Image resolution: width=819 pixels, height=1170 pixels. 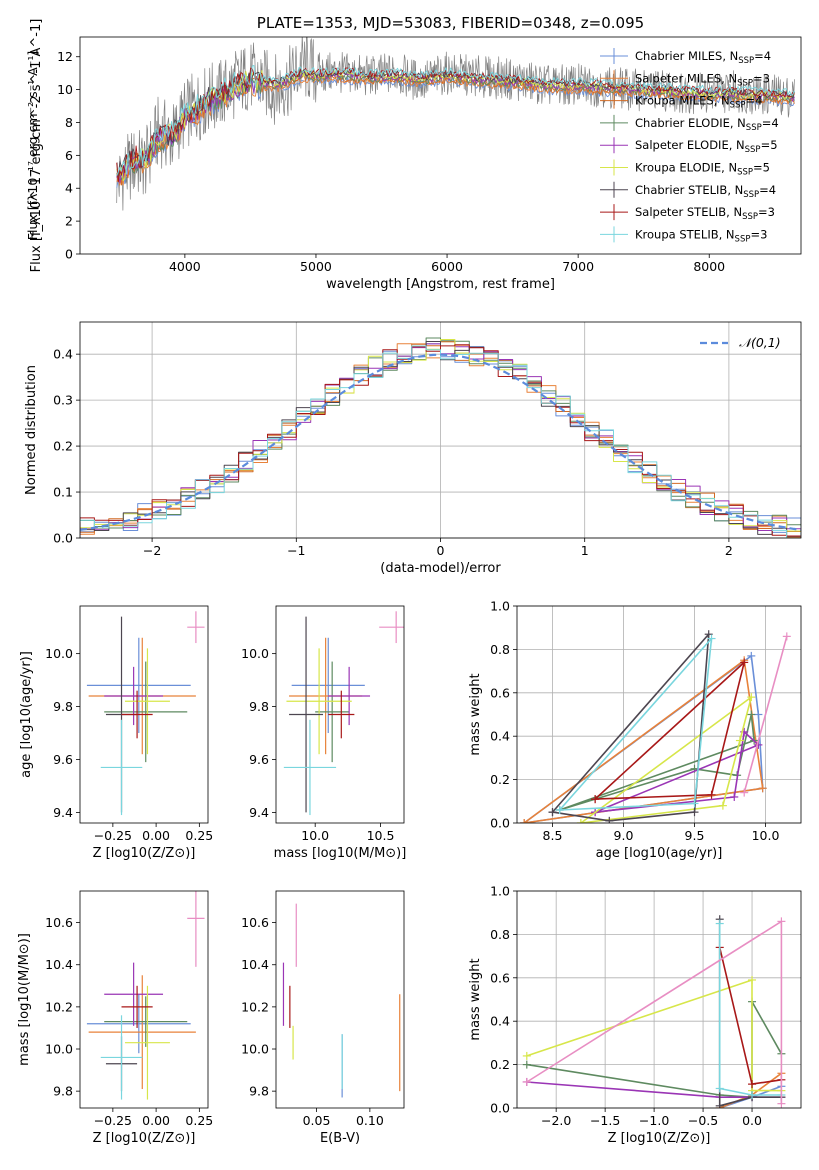 What do you see at coordinates (36, 146) in the screenshot?
I see `y-axis-label: Flux [f_λ10^-17 erg cm^-2 s^-1 A^-1]` at bounding box center [36, 146].